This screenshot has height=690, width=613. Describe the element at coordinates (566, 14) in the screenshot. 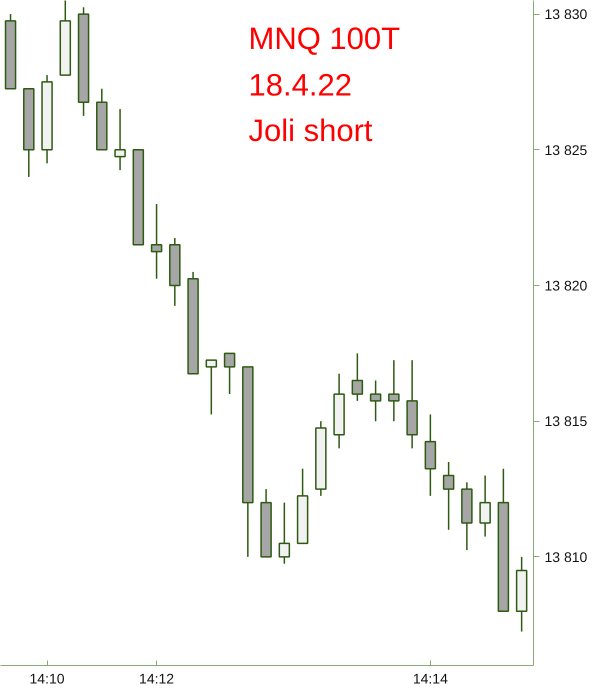

I see `y-tick-label: 13 830` at that location.